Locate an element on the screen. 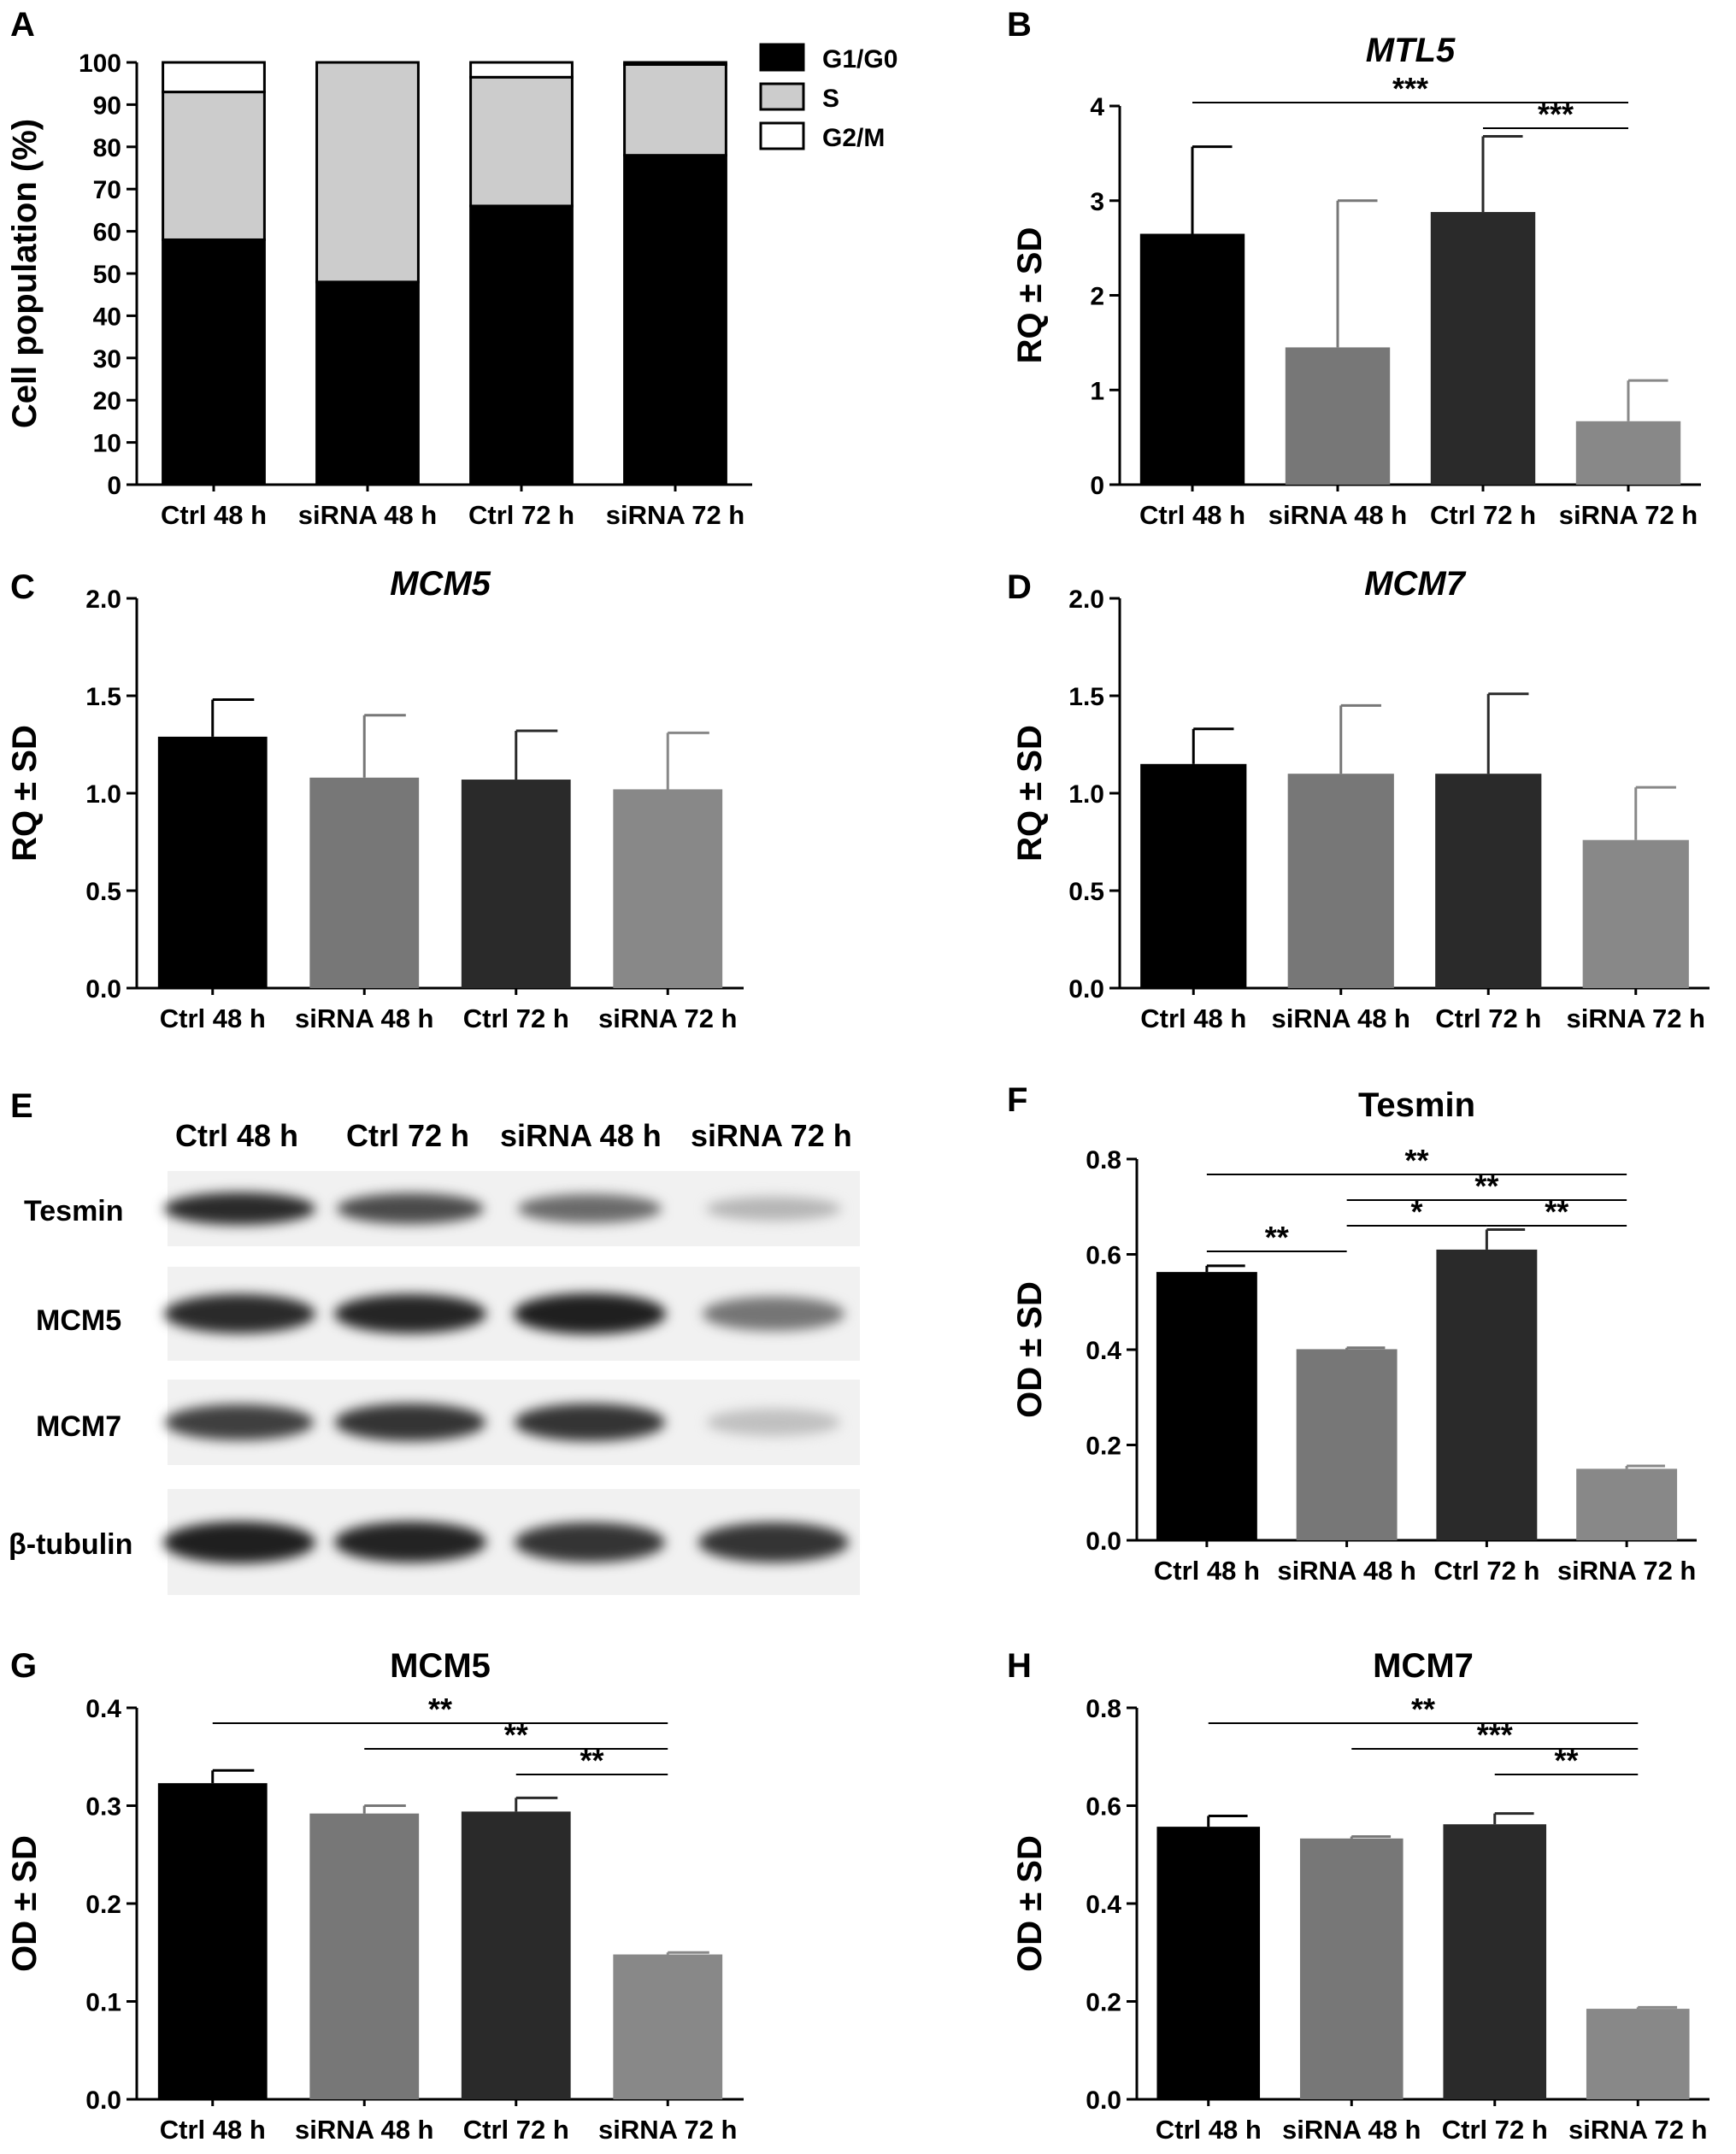  chart-title: Tesmin is located at coordinates (1417, 1105).